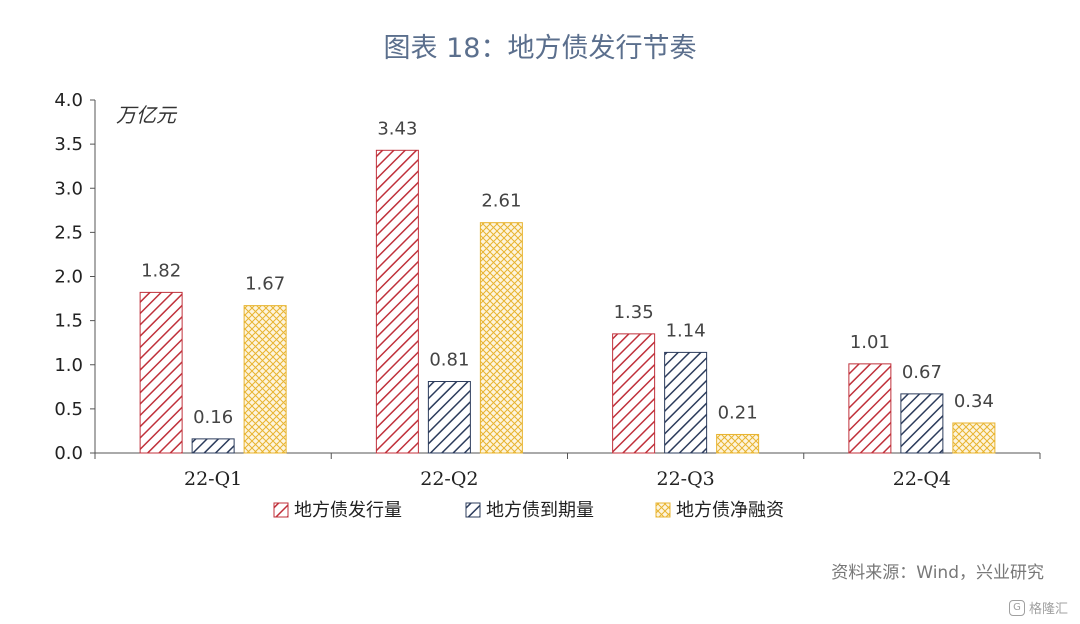  Describe the element at coordinates (265, 284) in the screenshot. I see `data-label: 1.67` at that location.